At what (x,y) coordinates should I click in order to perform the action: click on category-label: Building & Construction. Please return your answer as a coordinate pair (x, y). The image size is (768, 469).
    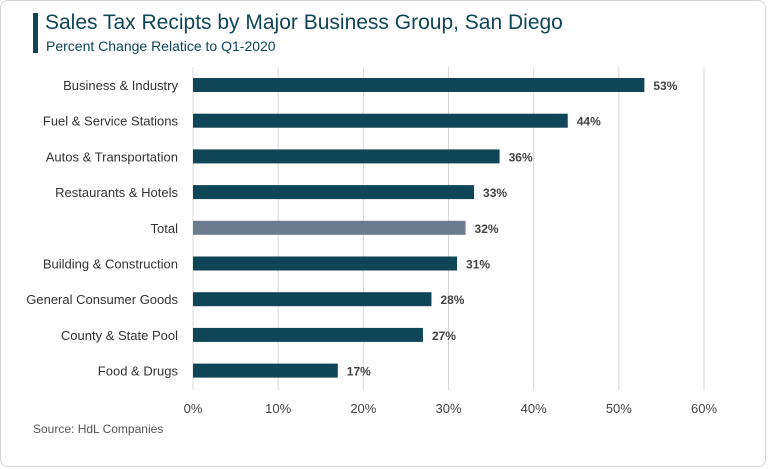
    Looking at the image, I should click on (110, 264).